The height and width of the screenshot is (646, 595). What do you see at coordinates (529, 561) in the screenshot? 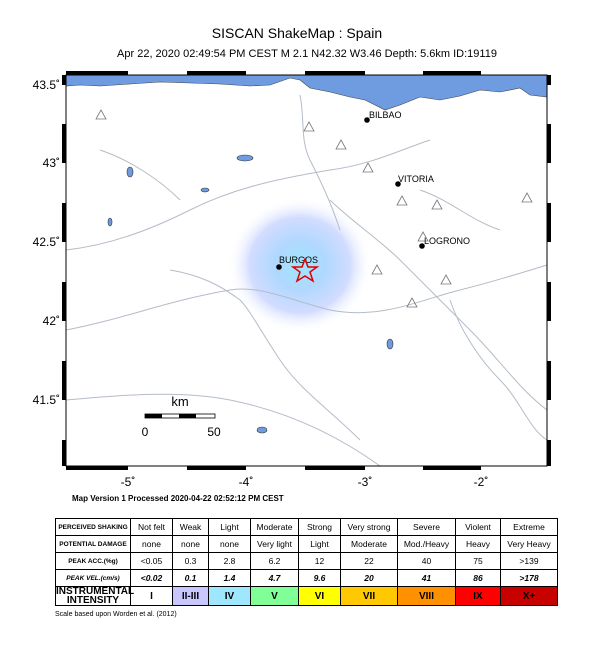
I see `legend-cell: >139` at bounding box center [529, 561].